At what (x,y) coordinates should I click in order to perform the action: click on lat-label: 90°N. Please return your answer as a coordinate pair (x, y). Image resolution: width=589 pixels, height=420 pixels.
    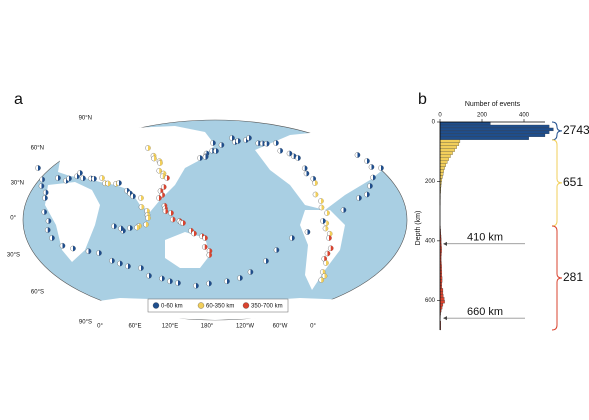
    Looking at the image, I should click on (85, 119).